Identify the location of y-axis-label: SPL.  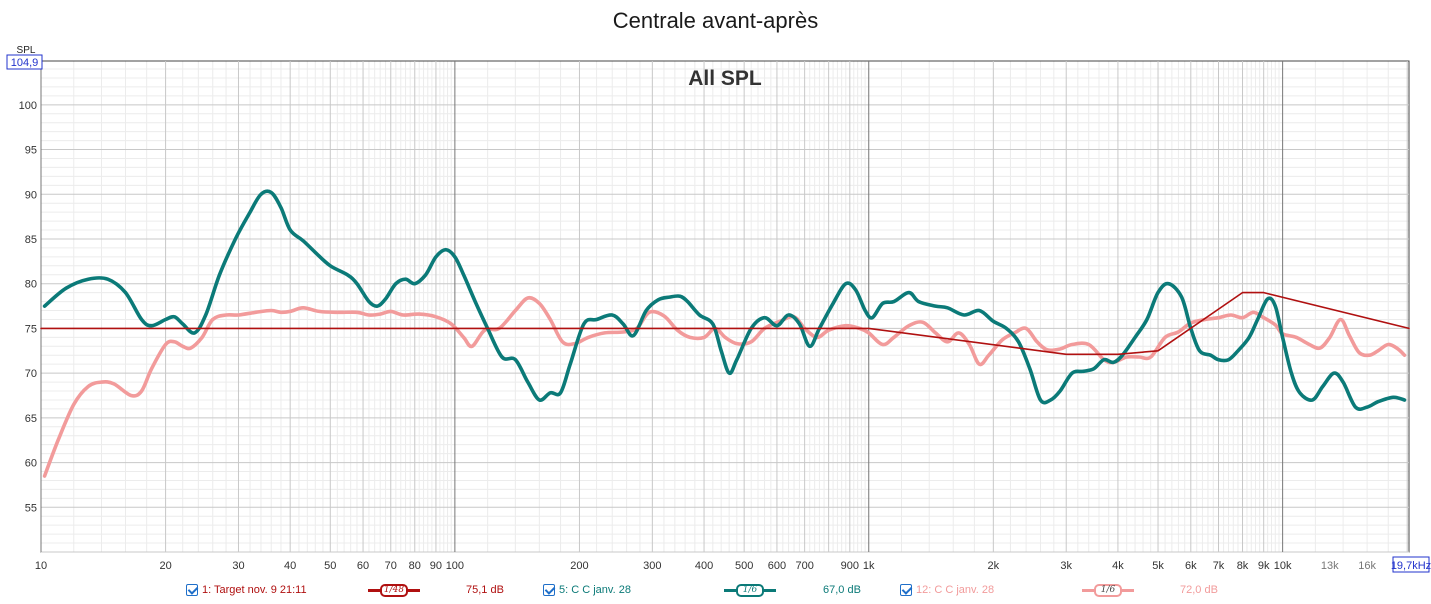
(26, 50).